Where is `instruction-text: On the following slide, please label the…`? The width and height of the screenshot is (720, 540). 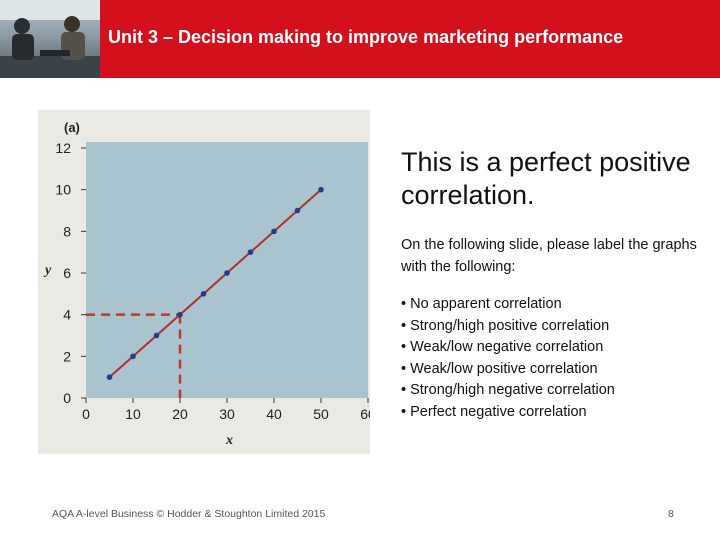
instruction-text: On the following slide, please label the… is located at coordinates (549, 256).